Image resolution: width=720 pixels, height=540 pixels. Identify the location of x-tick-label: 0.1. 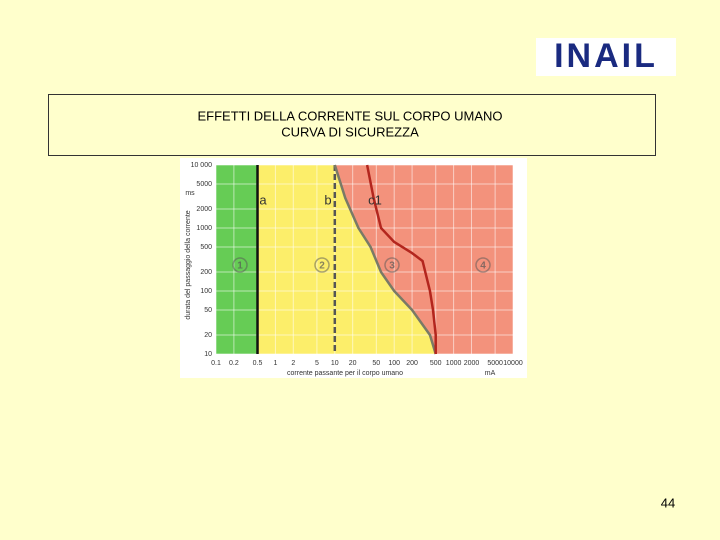
(216, 363).